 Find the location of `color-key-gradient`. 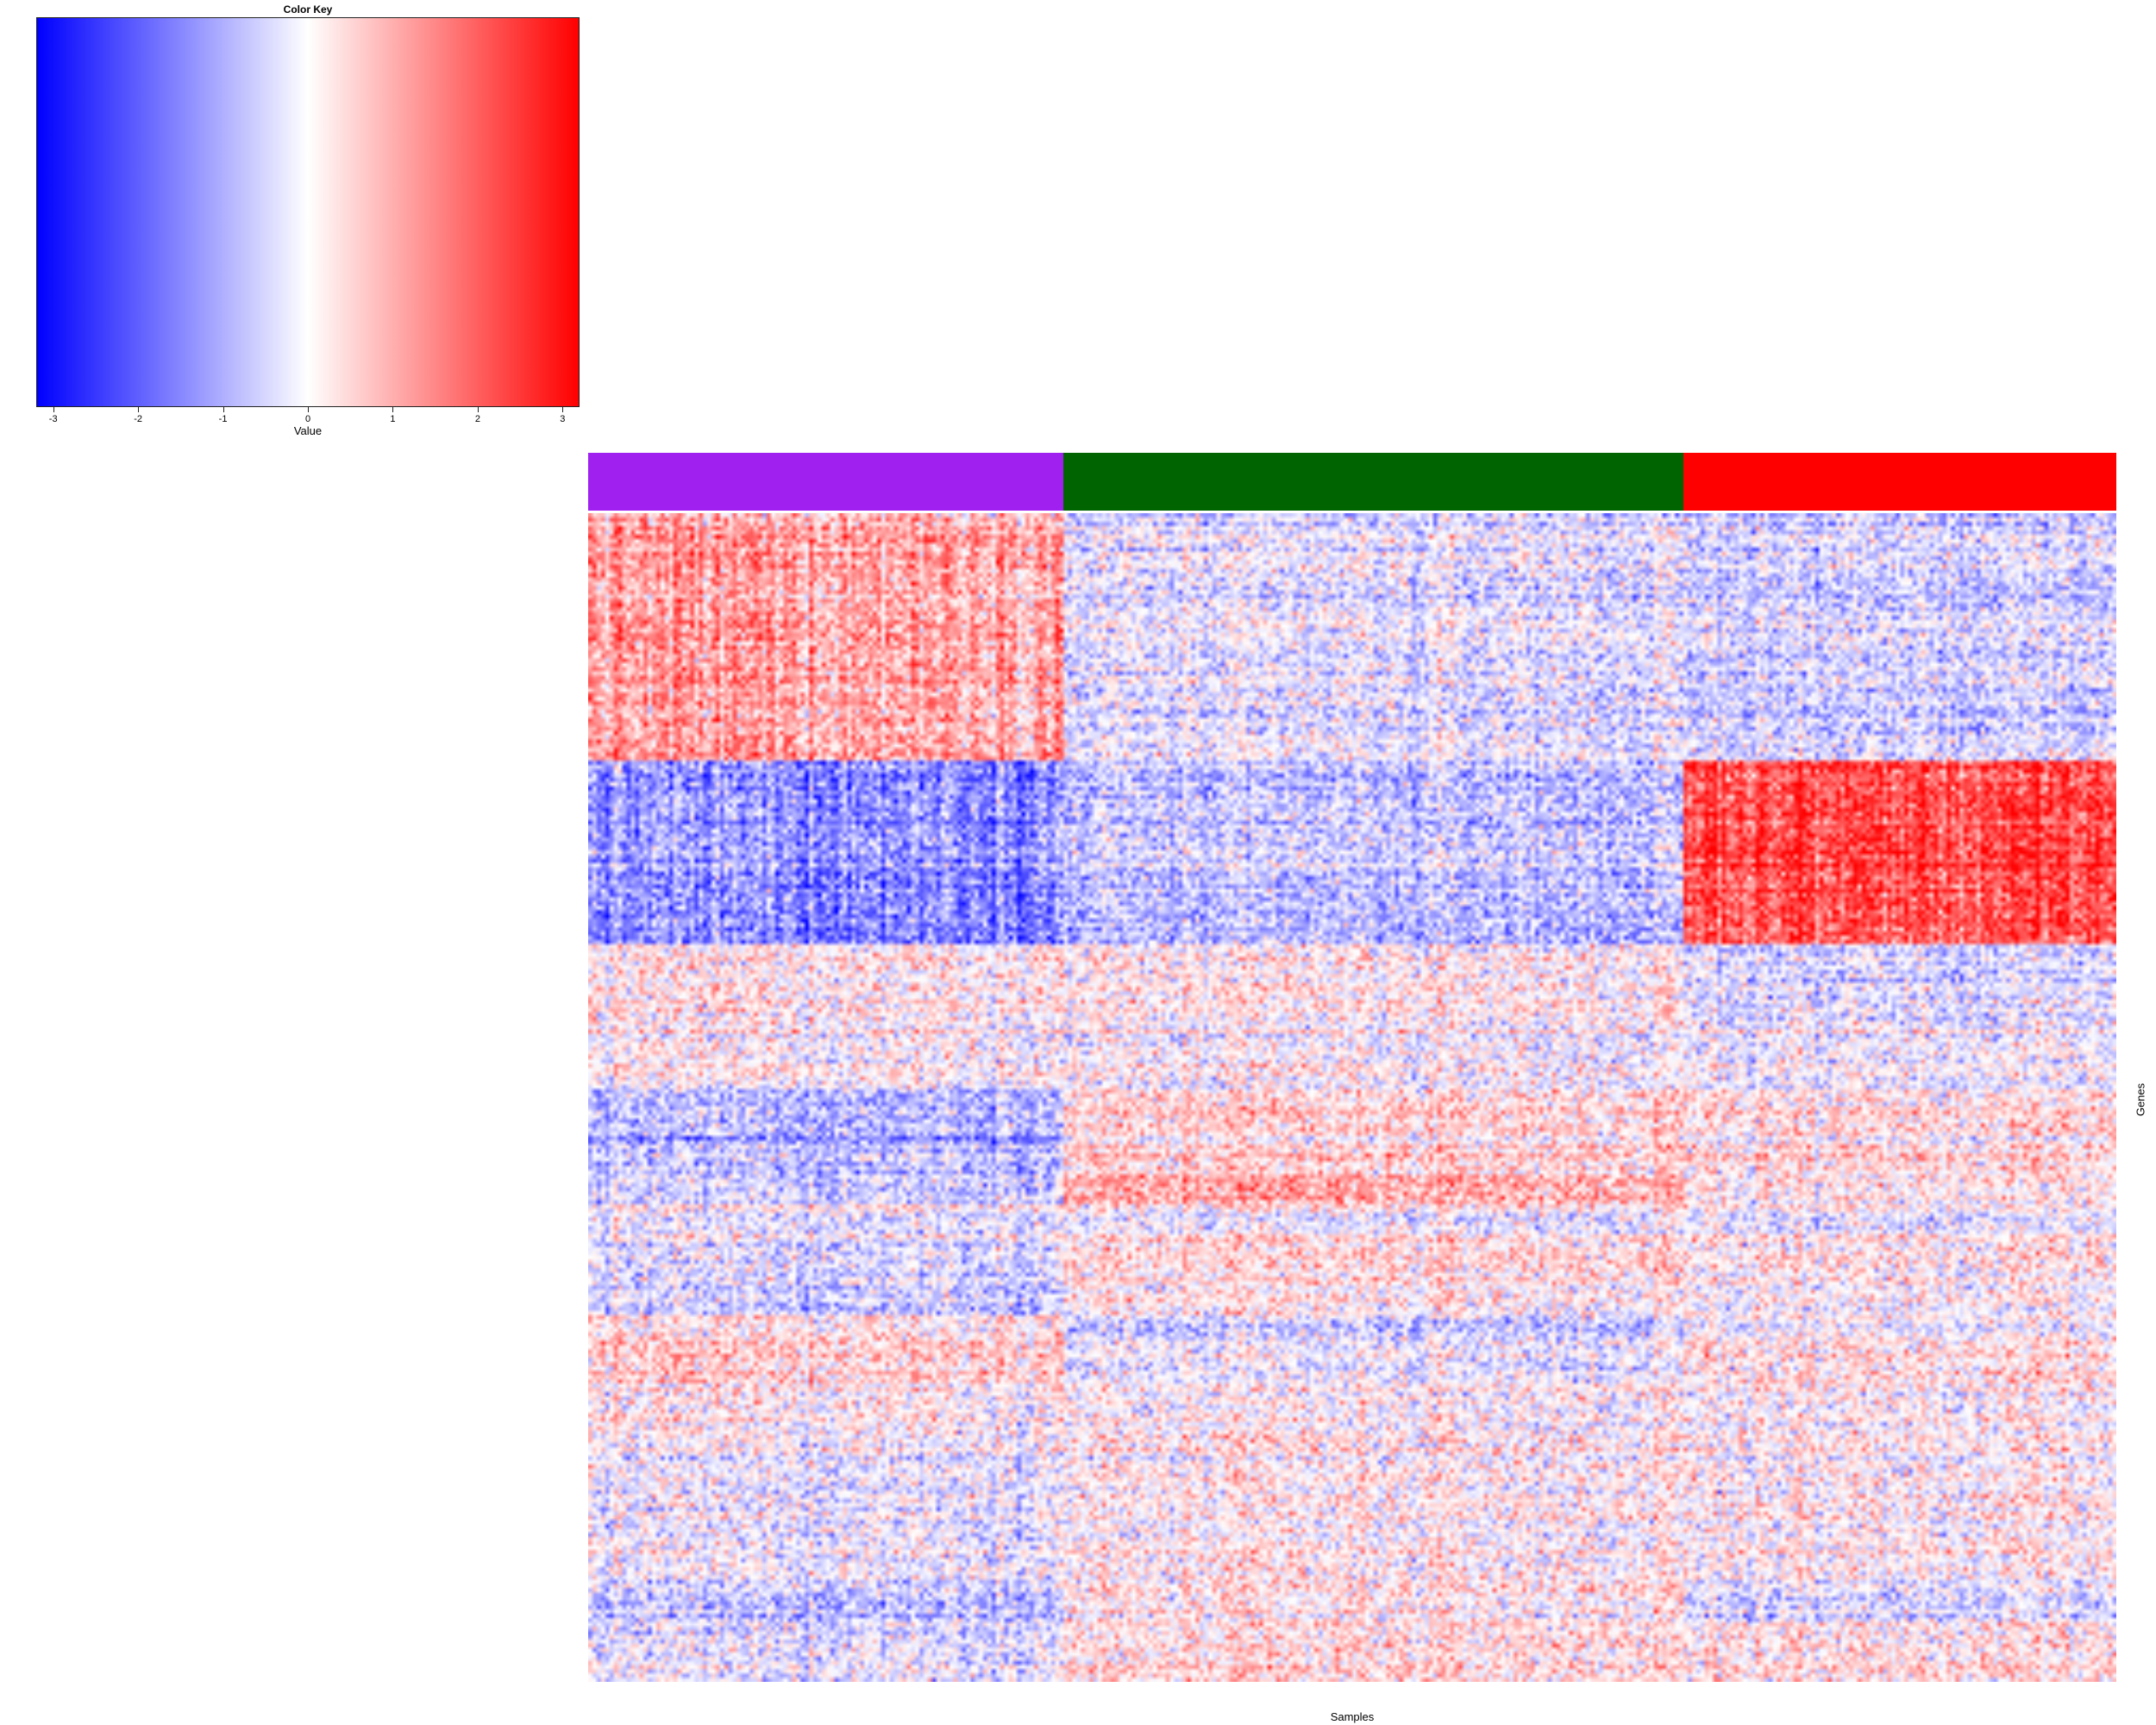

color-key-gradient is located at coordinates (308, 212).